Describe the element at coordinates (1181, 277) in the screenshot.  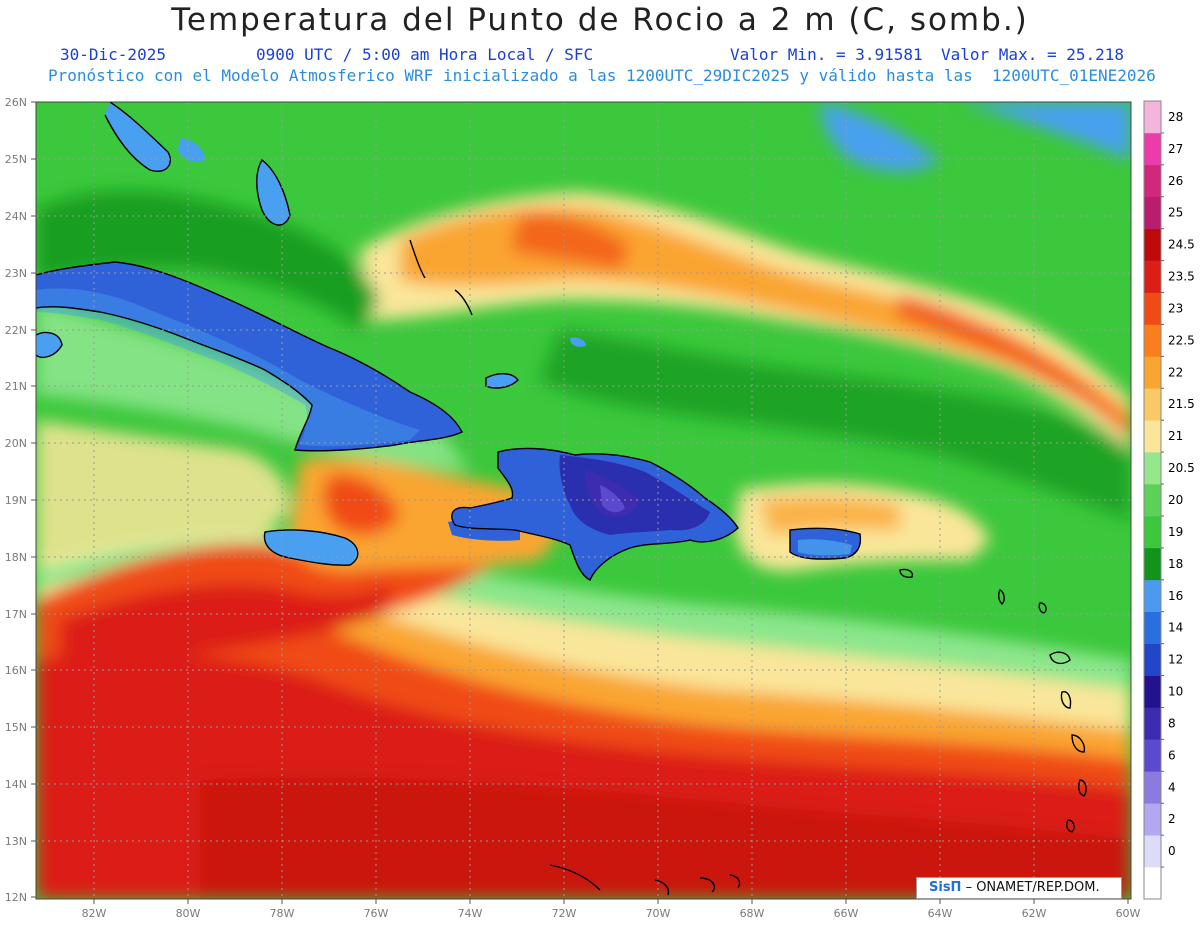
I see `colorbar-label: 23.5` at that location.